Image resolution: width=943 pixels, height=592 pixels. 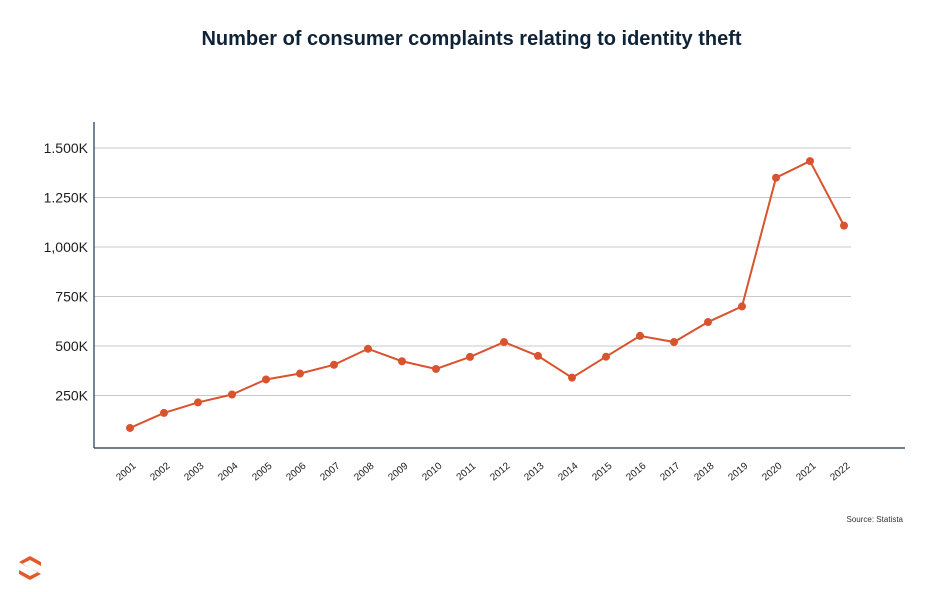 What do you see at coordinates (194, 471) in the screenshot?
I see `x-tick-label: 2003` at bounding box center [194, 471].